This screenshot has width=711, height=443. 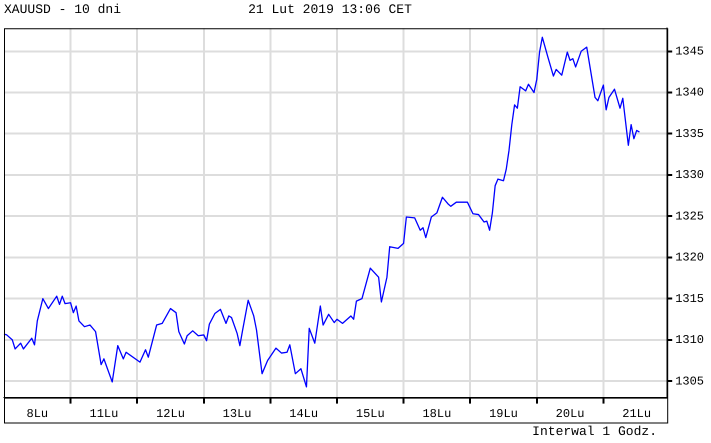 I want to click on y-tick-label: 1335, so click(x=689, y=133).